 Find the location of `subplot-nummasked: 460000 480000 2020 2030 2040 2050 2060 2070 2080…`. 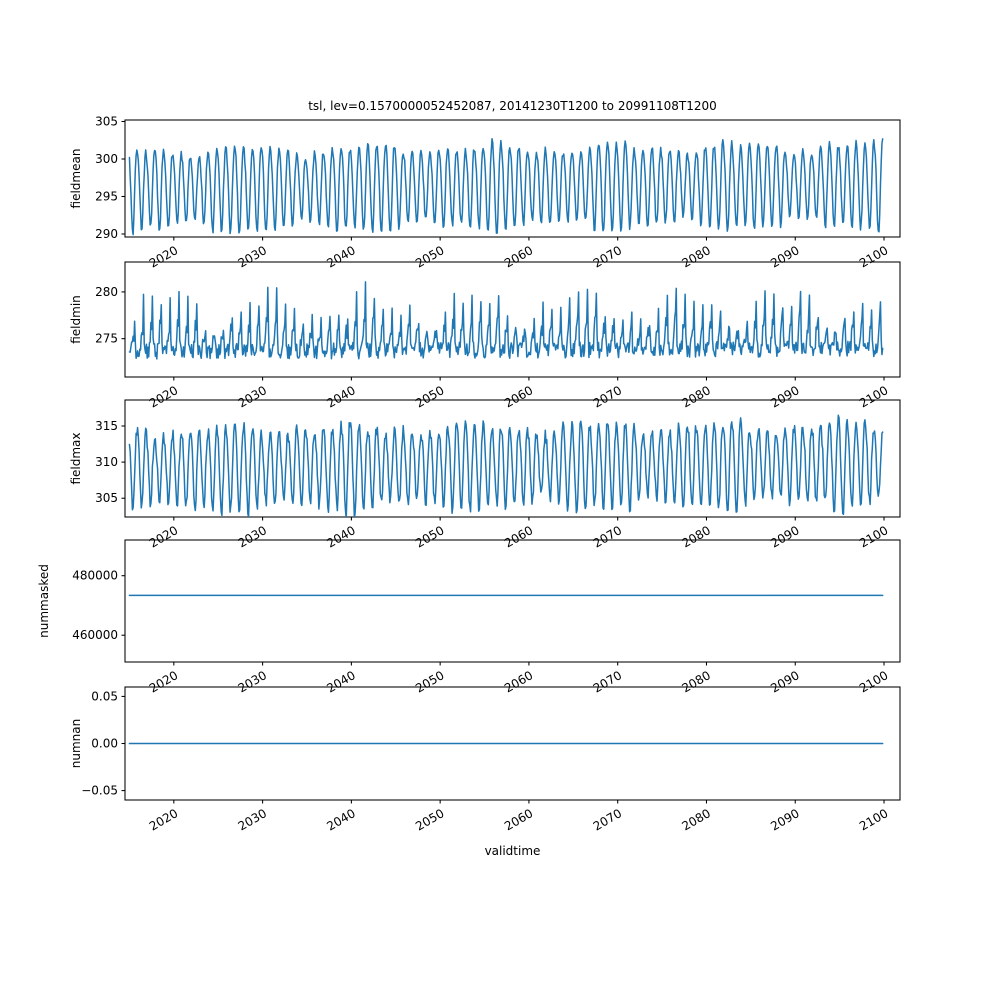

subplot-nummasked: 460000 480000 2020 2030 2040 2050 2060 2070 2080… is located at coordinates (469, 617).